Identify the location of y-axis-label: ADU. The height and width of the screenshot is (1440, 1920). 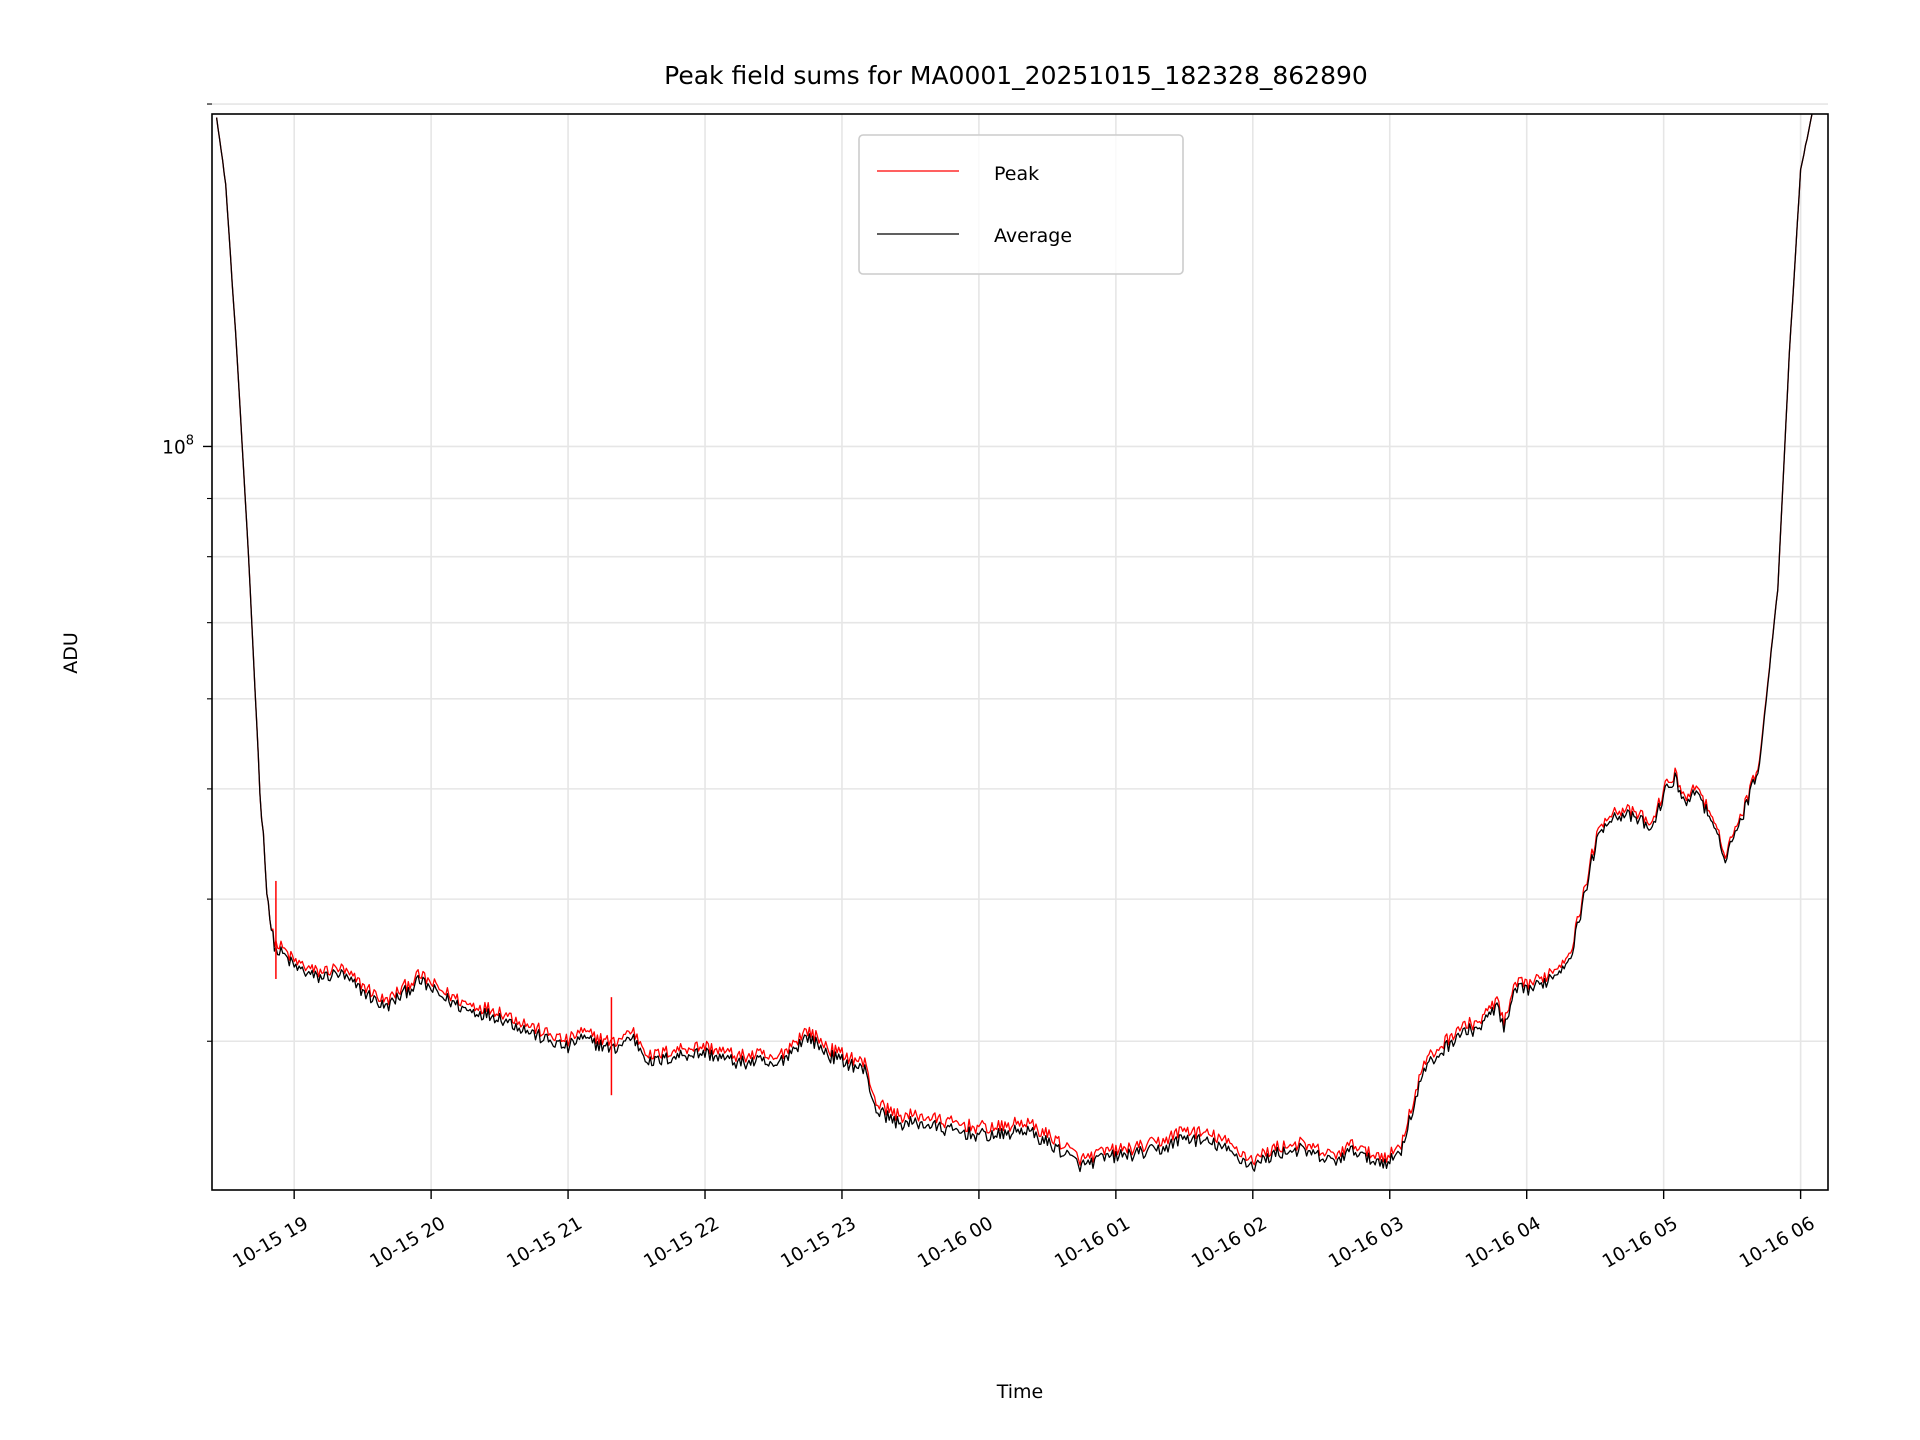
(71, 653).